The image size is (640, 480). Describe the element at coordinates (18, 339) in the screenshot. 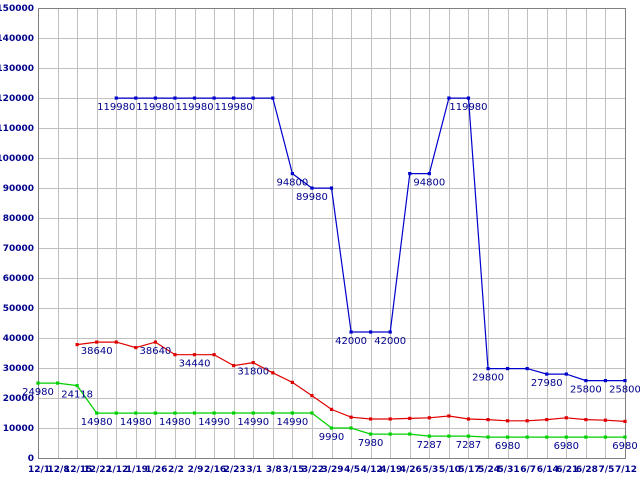

I see `y-tick-label: 40000` at that location.